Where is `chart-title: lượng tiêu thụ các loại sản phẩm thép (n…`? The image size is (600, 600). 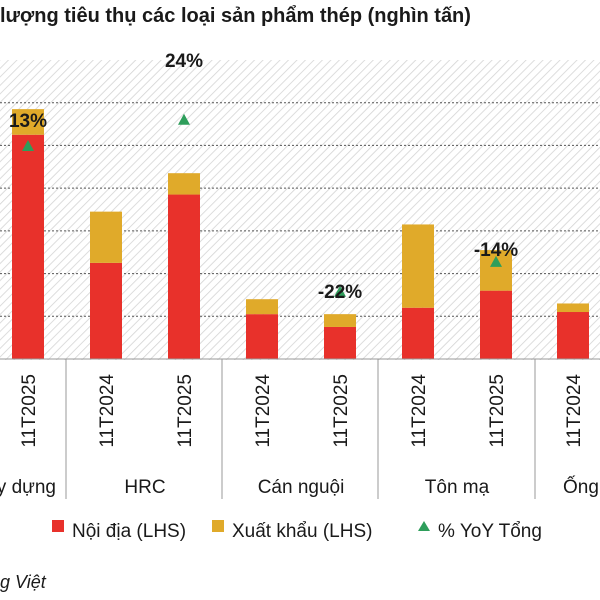
chart-title: lượng tiêu thụ các loại sản phẩm thép (n… is located at coordinates (235, 16).